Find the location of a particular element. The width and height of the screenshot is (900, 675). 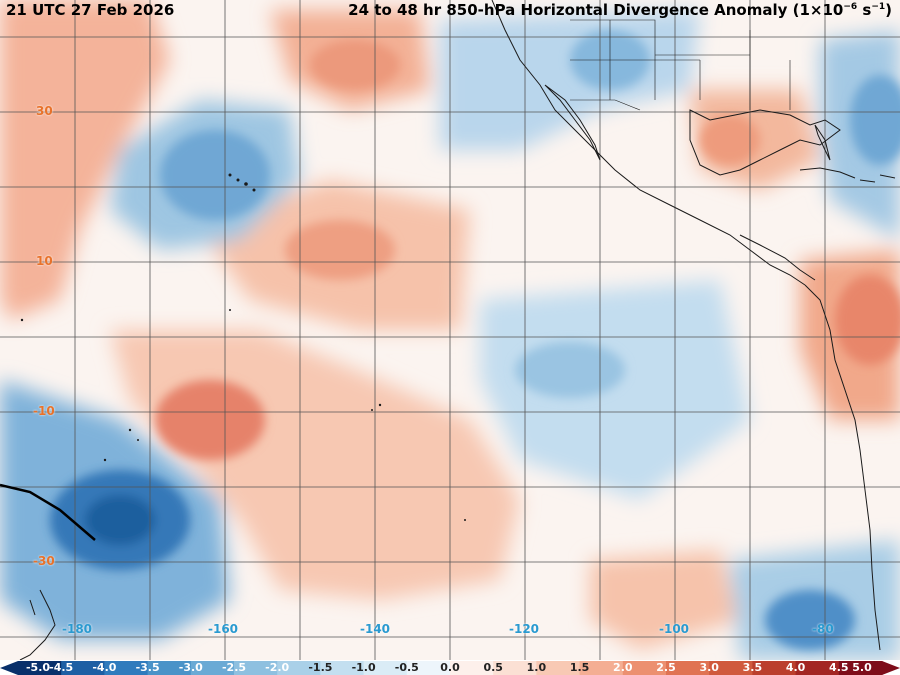

units-base: (1×10 is located at coordinates (818, 10).